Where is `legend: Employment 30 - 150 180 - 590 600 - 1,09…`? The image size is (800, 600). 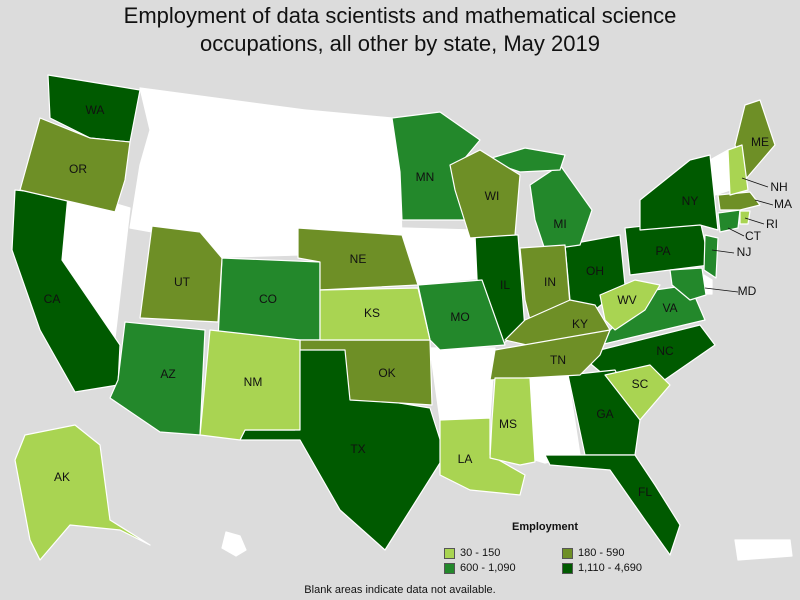
legend: Employment 30 - 150 180 - 590 600 - 1,09… is located at coordinates (562, 550).